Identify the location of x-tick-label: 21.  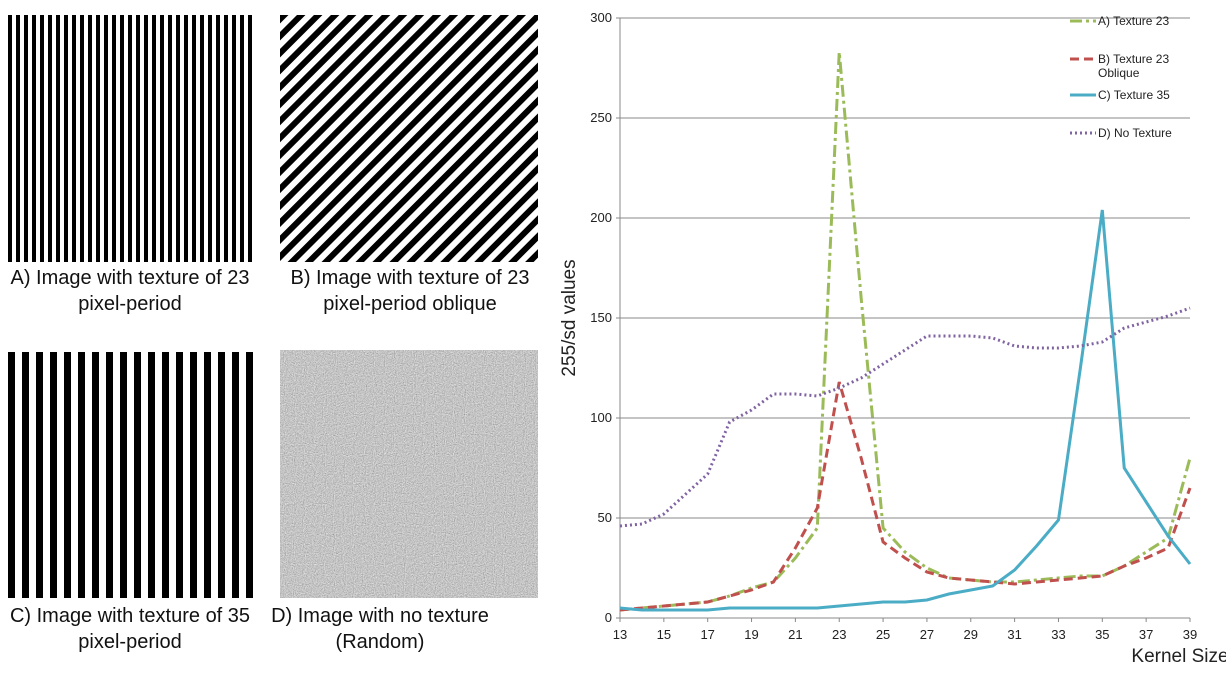
(795, 634).